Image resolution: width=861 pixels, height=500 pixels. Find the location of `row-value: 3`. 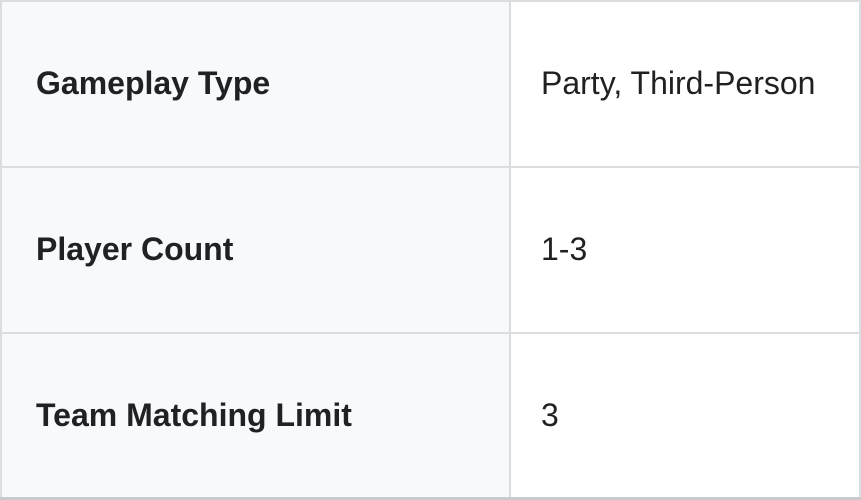

row-value: 3 is located at coordinates (685, 415).